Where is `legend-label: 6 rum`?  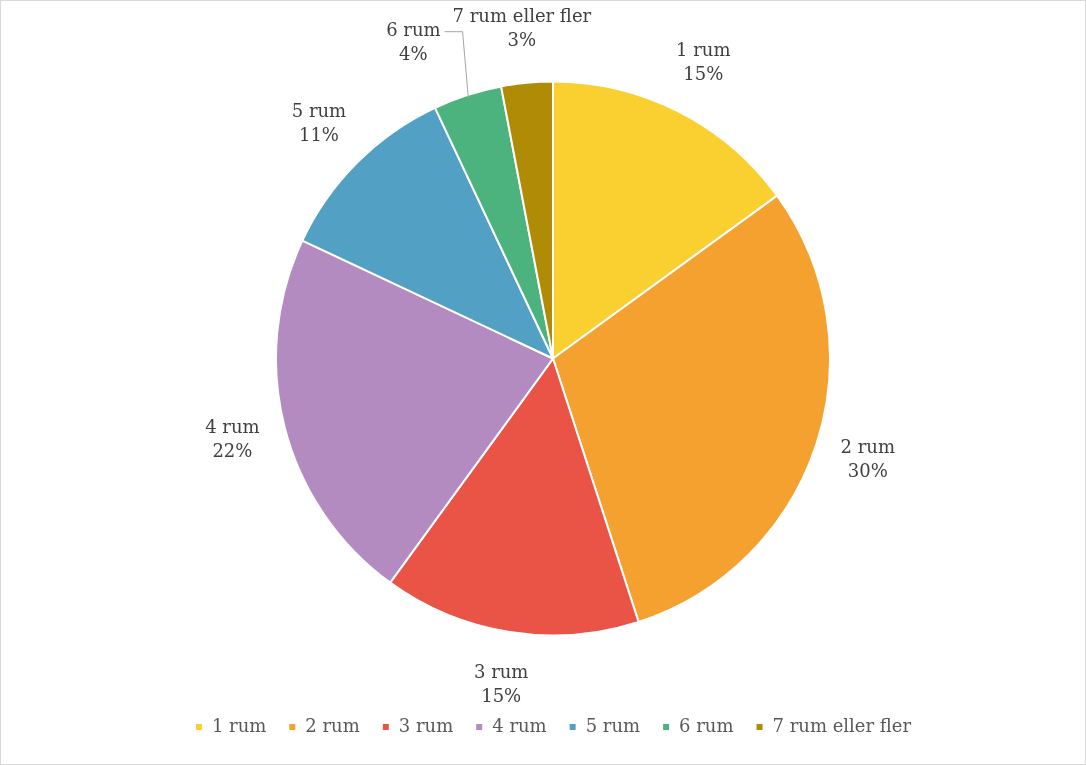
legend-label: 6 rum is located at coordinates (706, 725).